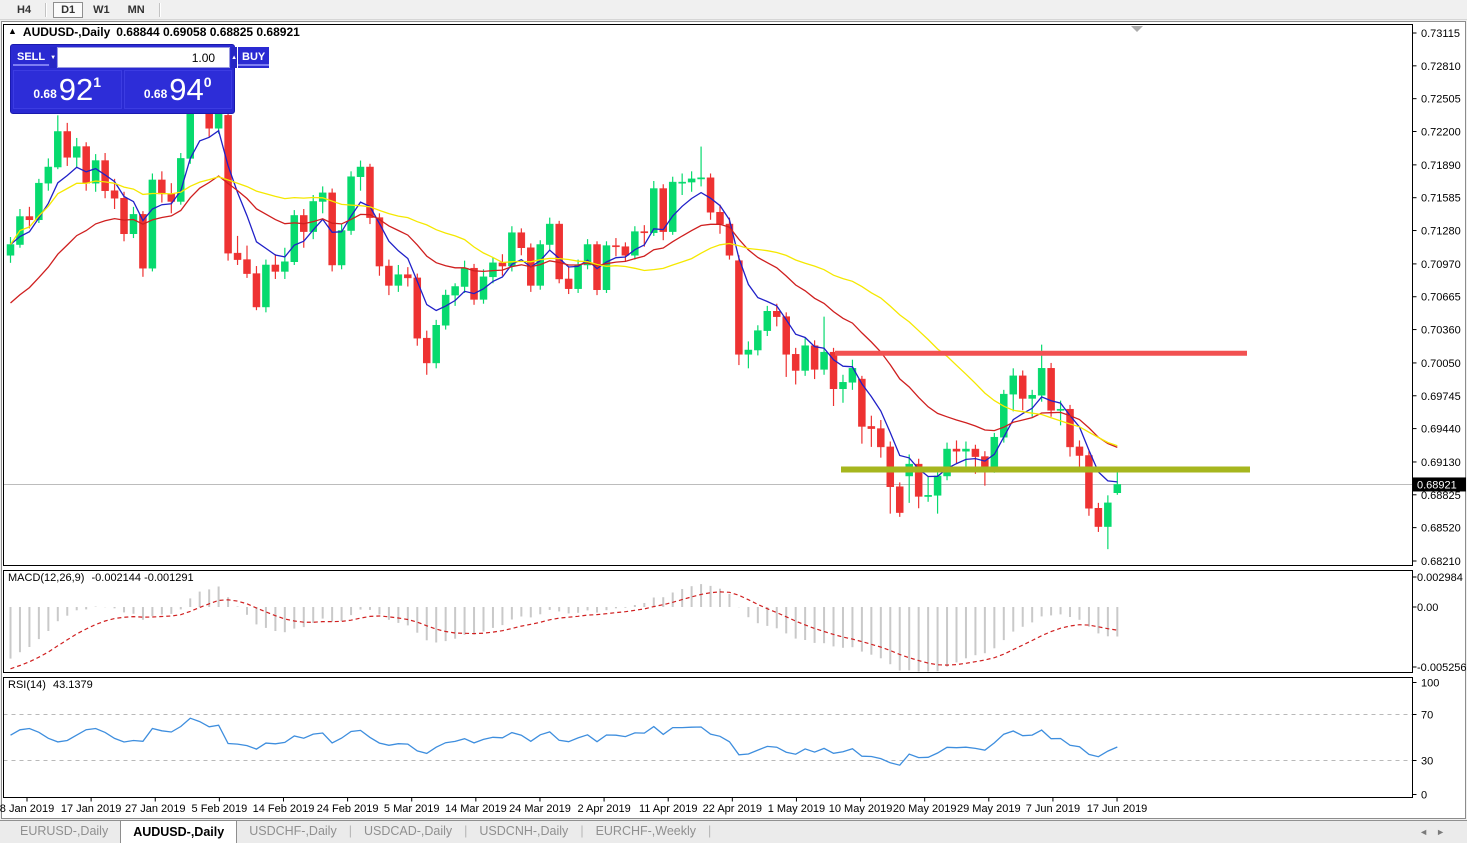 The height and width of the screenshot is (843, 1467). Describe the element at coordinates (1441, 232) in the screenshot. I see `price-tick-label: 0.71280` at that location.